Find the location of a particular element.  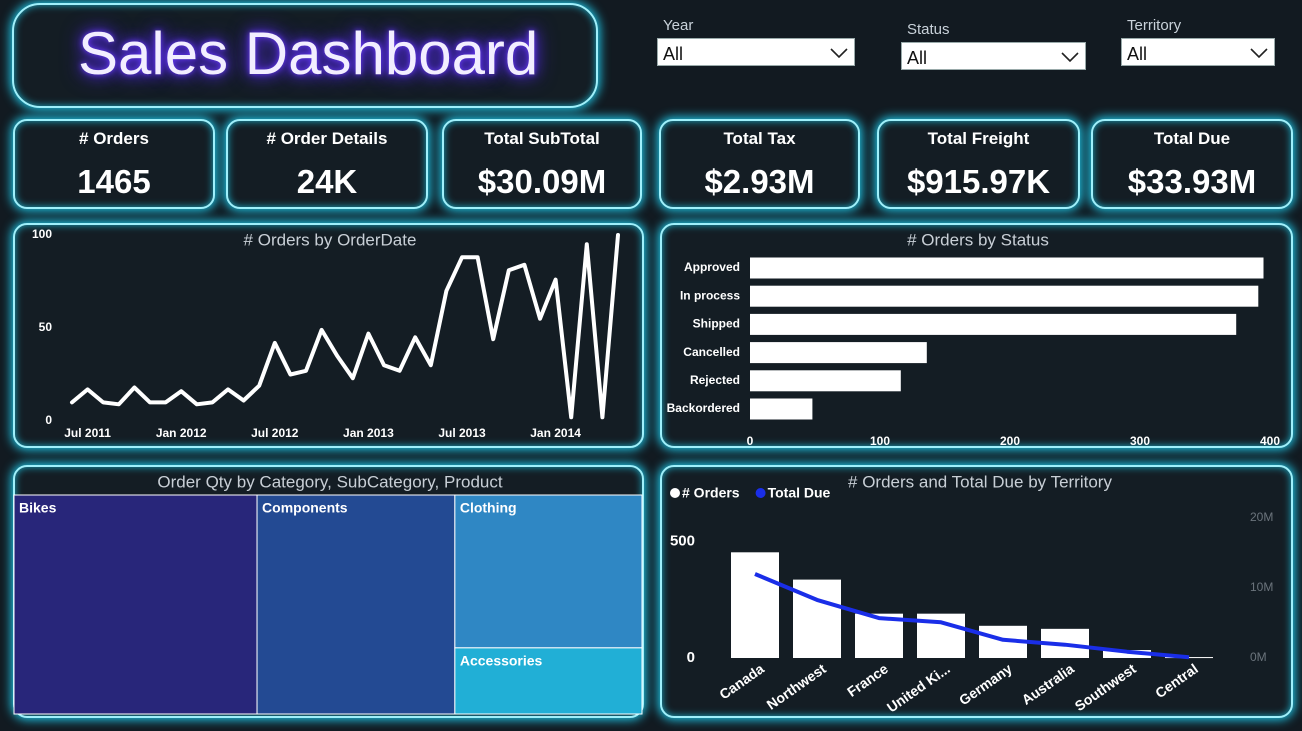

x-tick-label: Northwest is located at coordinates (797, 686).